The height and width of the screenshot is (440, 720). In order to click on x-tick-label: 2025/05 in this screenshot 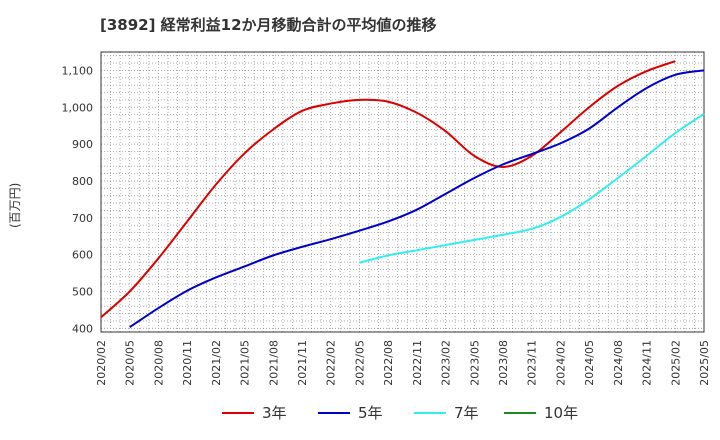, I will do `click(704, 363)`.